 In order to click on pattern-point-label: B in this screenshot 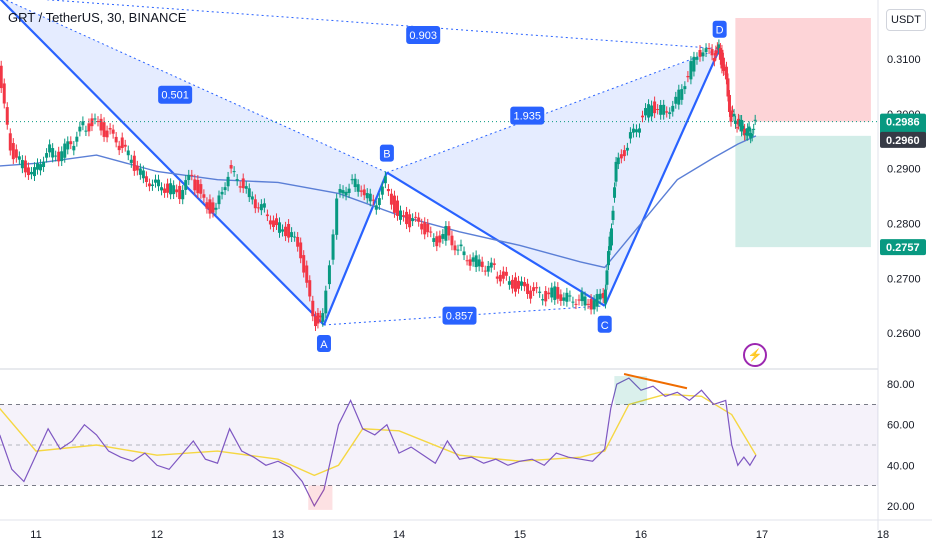, I will do `click(386, 155)`.